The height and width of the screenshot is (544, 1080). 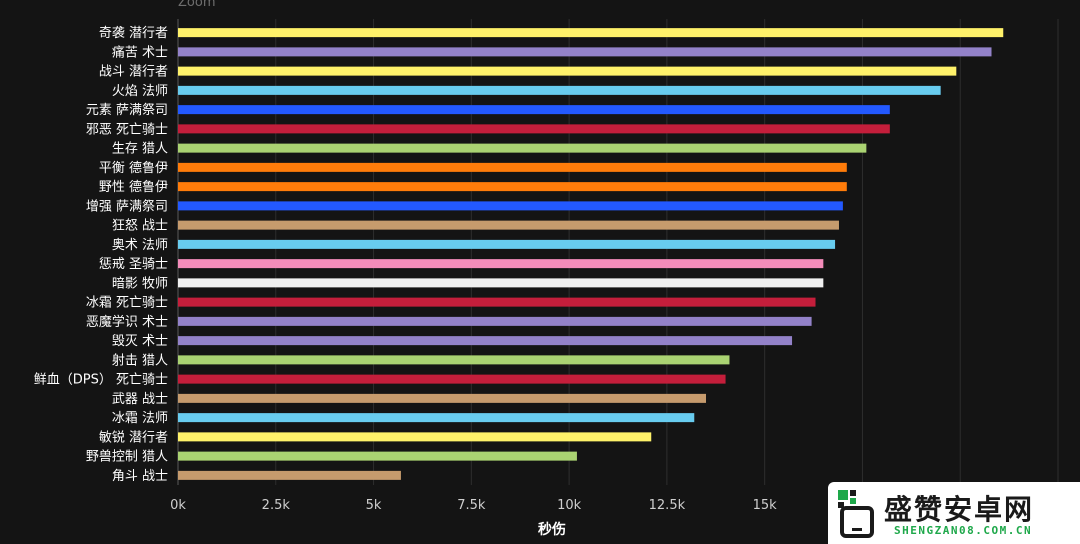 What do you see at coordinates (276, 505) in the screenshot?
I see `x-tick-label: 2.5k` at bounding box center [276, 505].